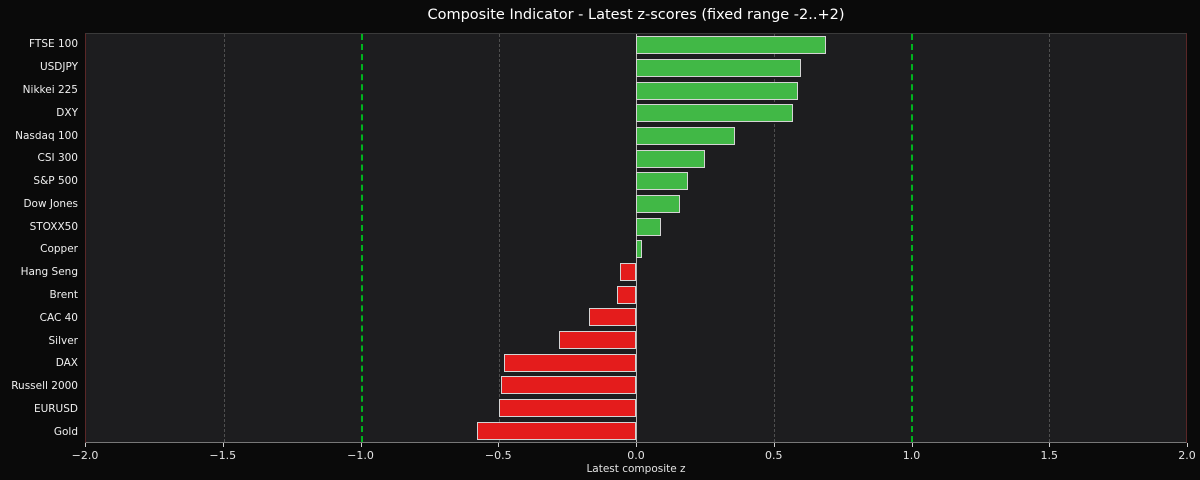 The width and height of the screenshot is (1200, 480). Describe the element at coordinates (636, 469) in the screenshot. I see `x-axis-label: Latest composite z` at that location.